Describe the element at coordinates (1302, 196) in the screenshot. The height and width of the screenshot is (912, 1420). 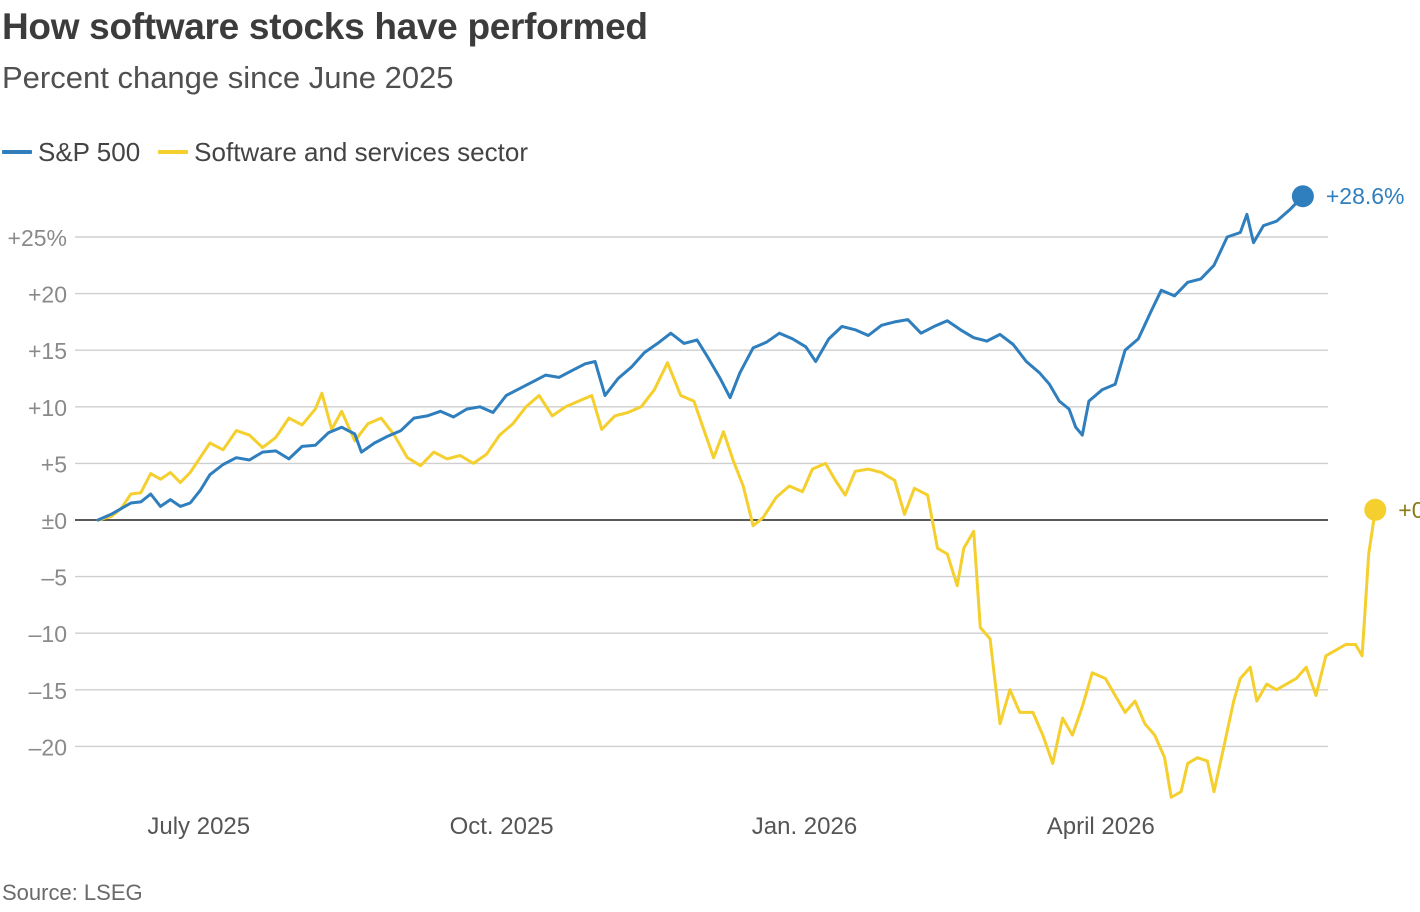
I see `sp500-end-marker` at that location.